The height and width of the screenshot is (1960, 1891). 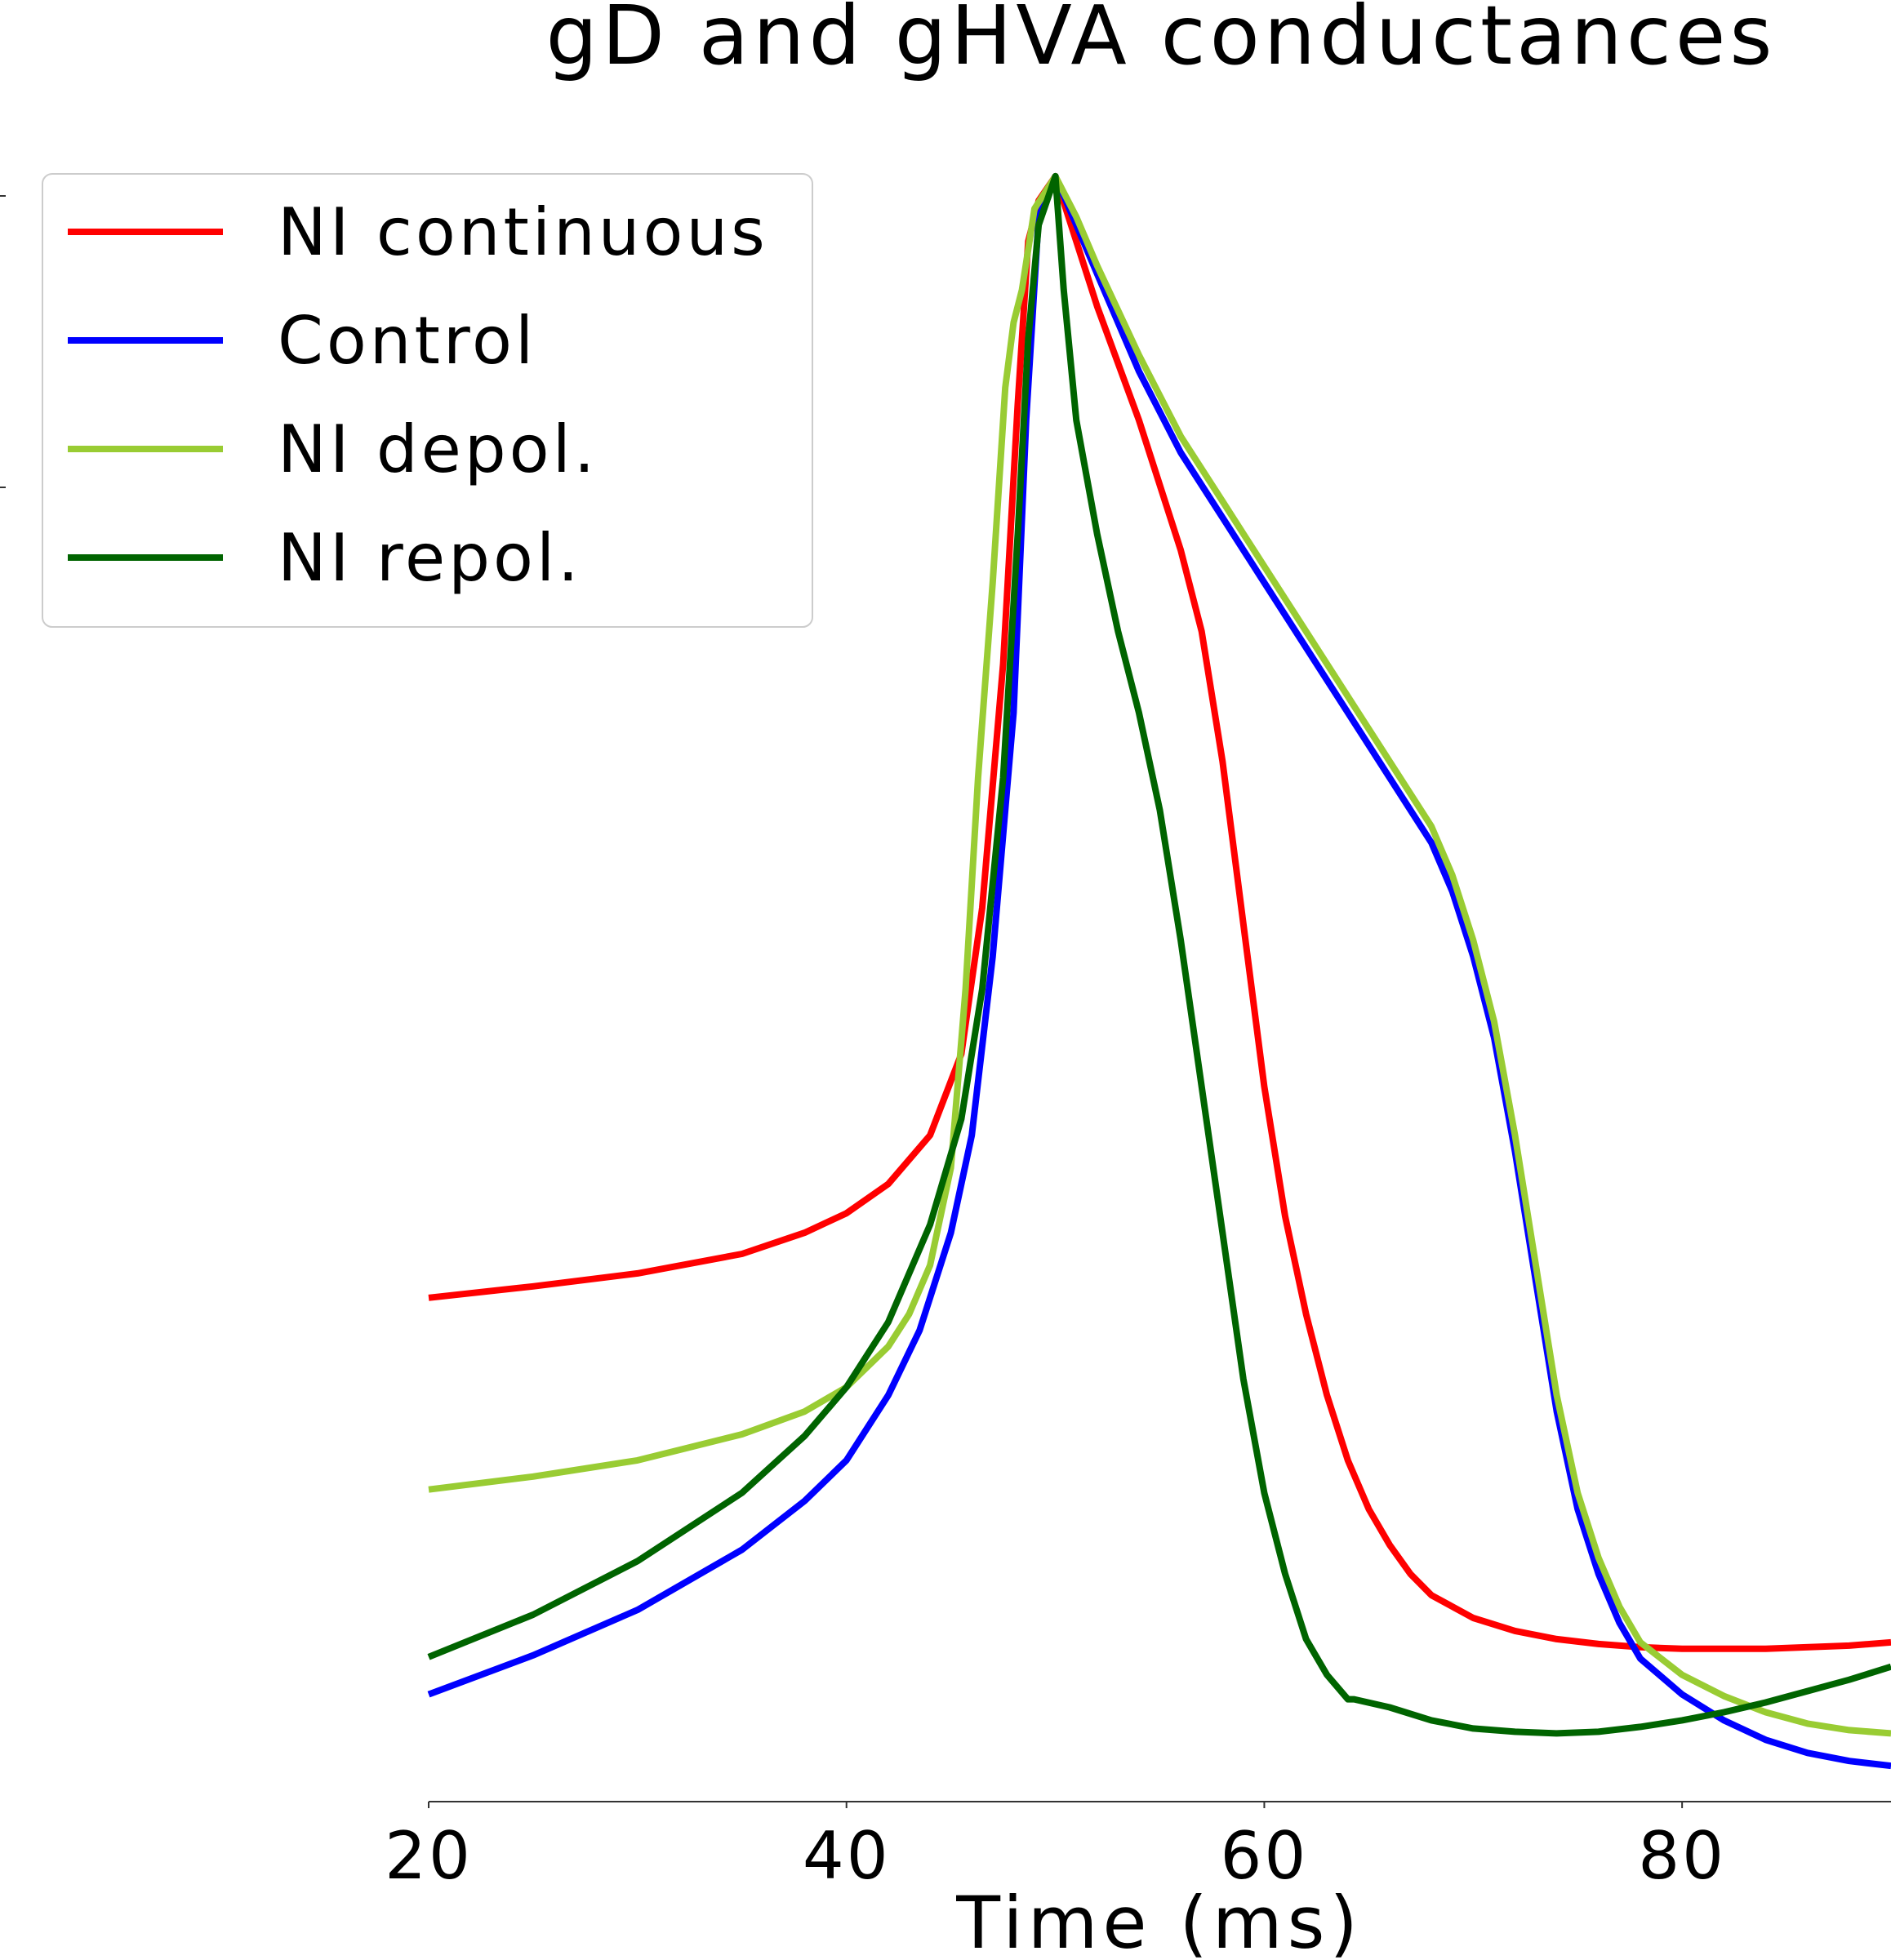 I want to click on x-tick-label: 60, so click(x=1265, y=1856).